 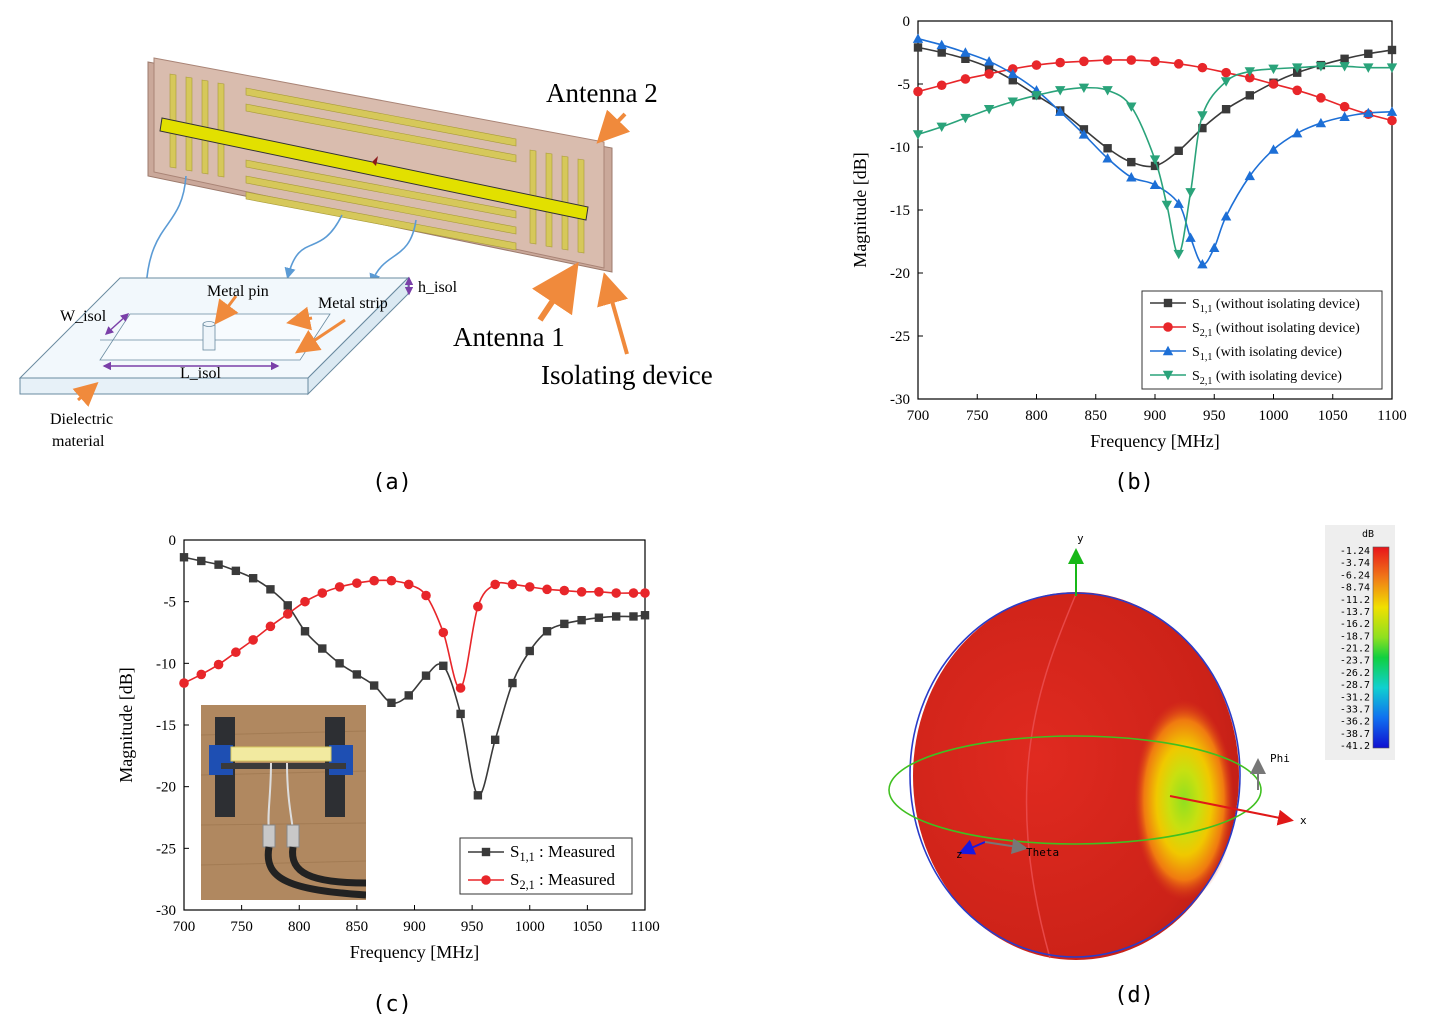 I want to click on legend-entry: S1,1 (without isolating device), so click(x=1276, y=306).